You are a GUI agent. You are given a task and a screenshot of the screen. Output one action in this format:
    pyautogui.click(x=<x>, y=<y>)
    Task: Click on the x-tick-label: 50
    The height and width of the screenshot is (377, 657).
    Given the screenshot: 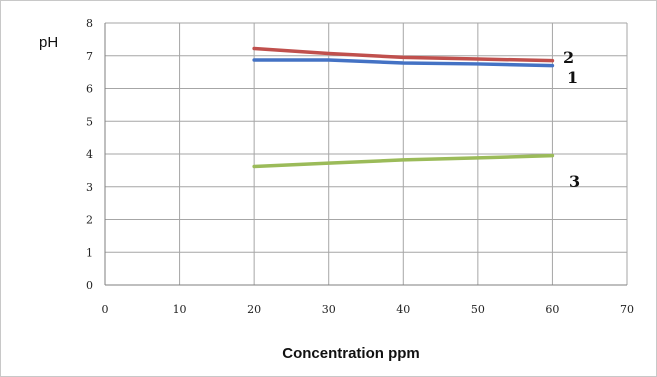 What is the action you would take?
    pyautogui.click(x=478, y=309)
    